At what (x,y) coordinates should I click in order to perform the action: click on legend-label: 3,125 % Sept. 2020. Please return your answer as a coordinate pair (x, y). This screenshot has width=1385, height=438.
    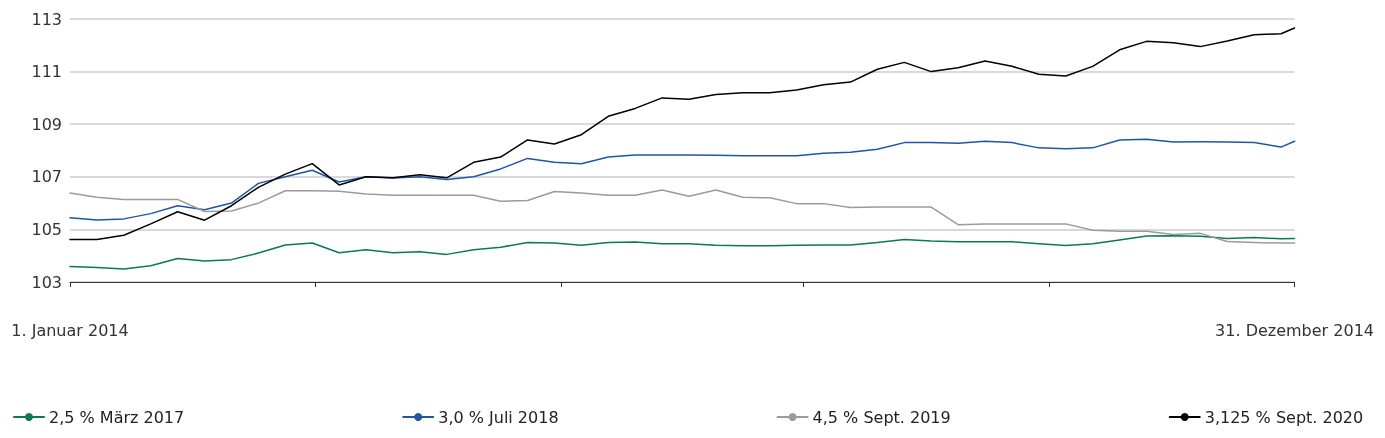
    Looking at the image, I should click on (1284, 417).